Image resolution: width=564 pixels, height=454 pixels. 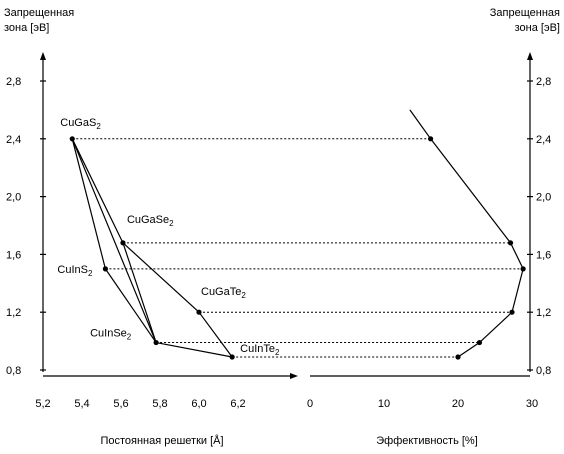 What do you see at coordinates (525, 13) in the screenshot?
I see `right-y-title: Запрещенная` at bounding box center [525, 13].